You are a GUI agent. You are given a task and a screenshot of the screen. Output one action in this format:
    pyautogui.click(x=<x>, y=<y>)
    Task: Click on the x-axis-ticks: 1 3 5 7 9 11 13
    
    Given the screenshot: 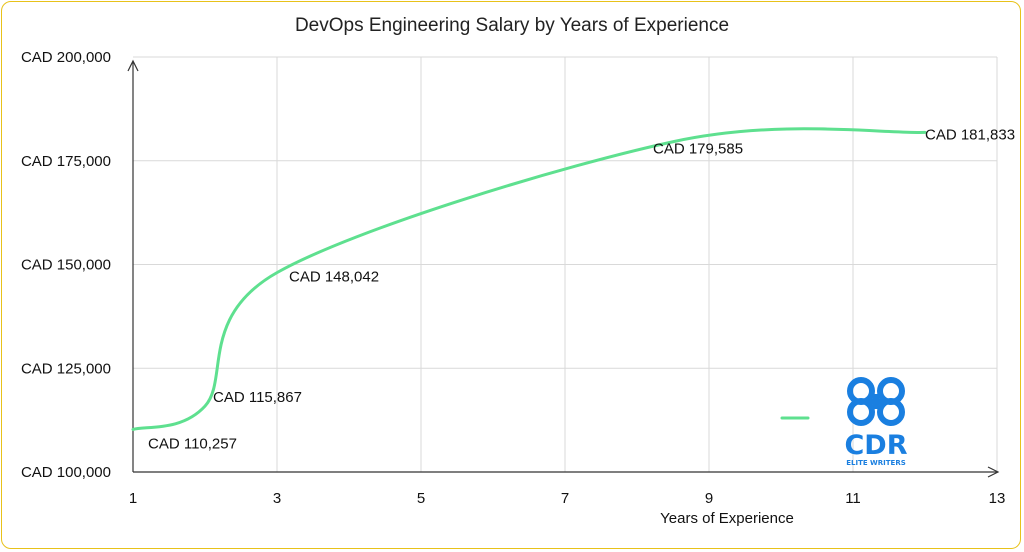 What is the action you would take?
    pyautogui.click(x=567, y=498)
    